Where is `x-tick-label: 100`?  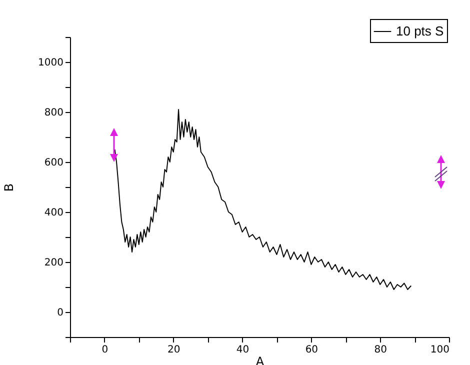 x-tick-label: 100 is located at coordinates (440, 350).